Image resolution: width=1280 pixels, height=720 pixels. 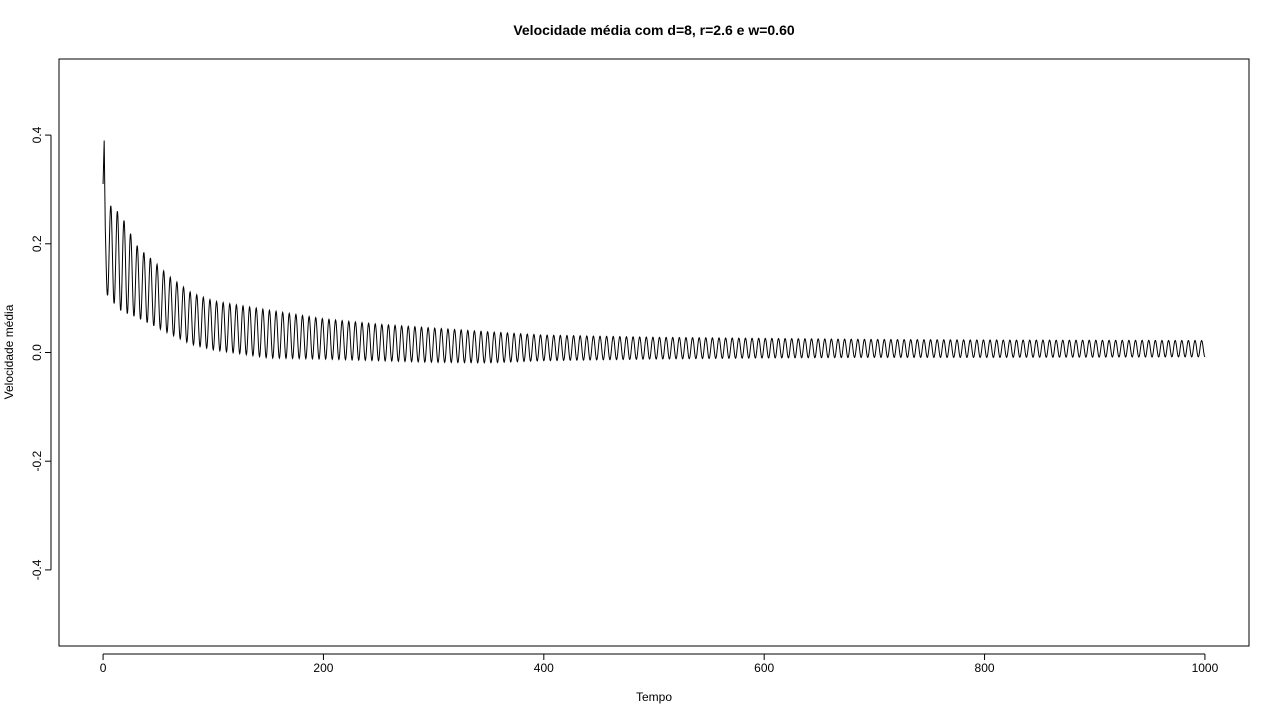 What do you see at coordinates (544, 668) in the screenshot?
I see `x-tick-label: 400` at bounding box center [544, 668].